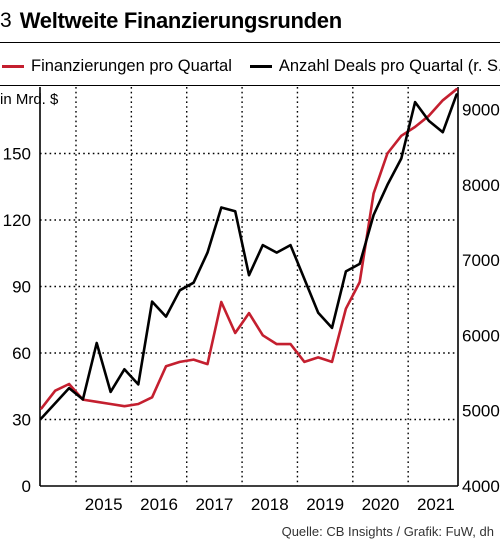 This screenshot has width=500, height=545. What do you see at coordinates (325, 504) in the screenshot?
I see `x-tick-label: 2019` at bounding box center [325, 504].